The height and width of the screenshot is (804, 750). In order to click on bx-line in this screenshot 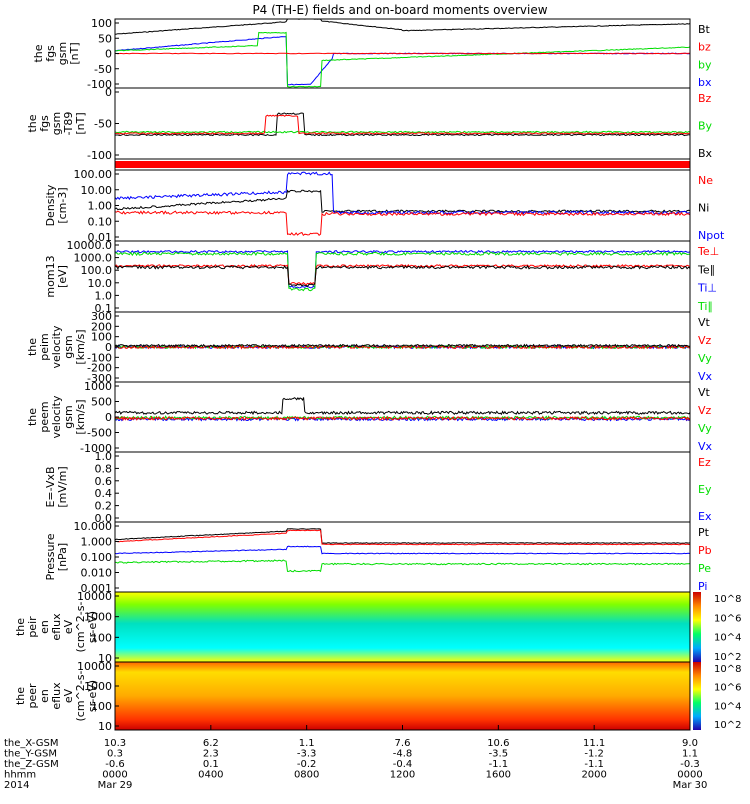, I will do `click(402, 124)`.